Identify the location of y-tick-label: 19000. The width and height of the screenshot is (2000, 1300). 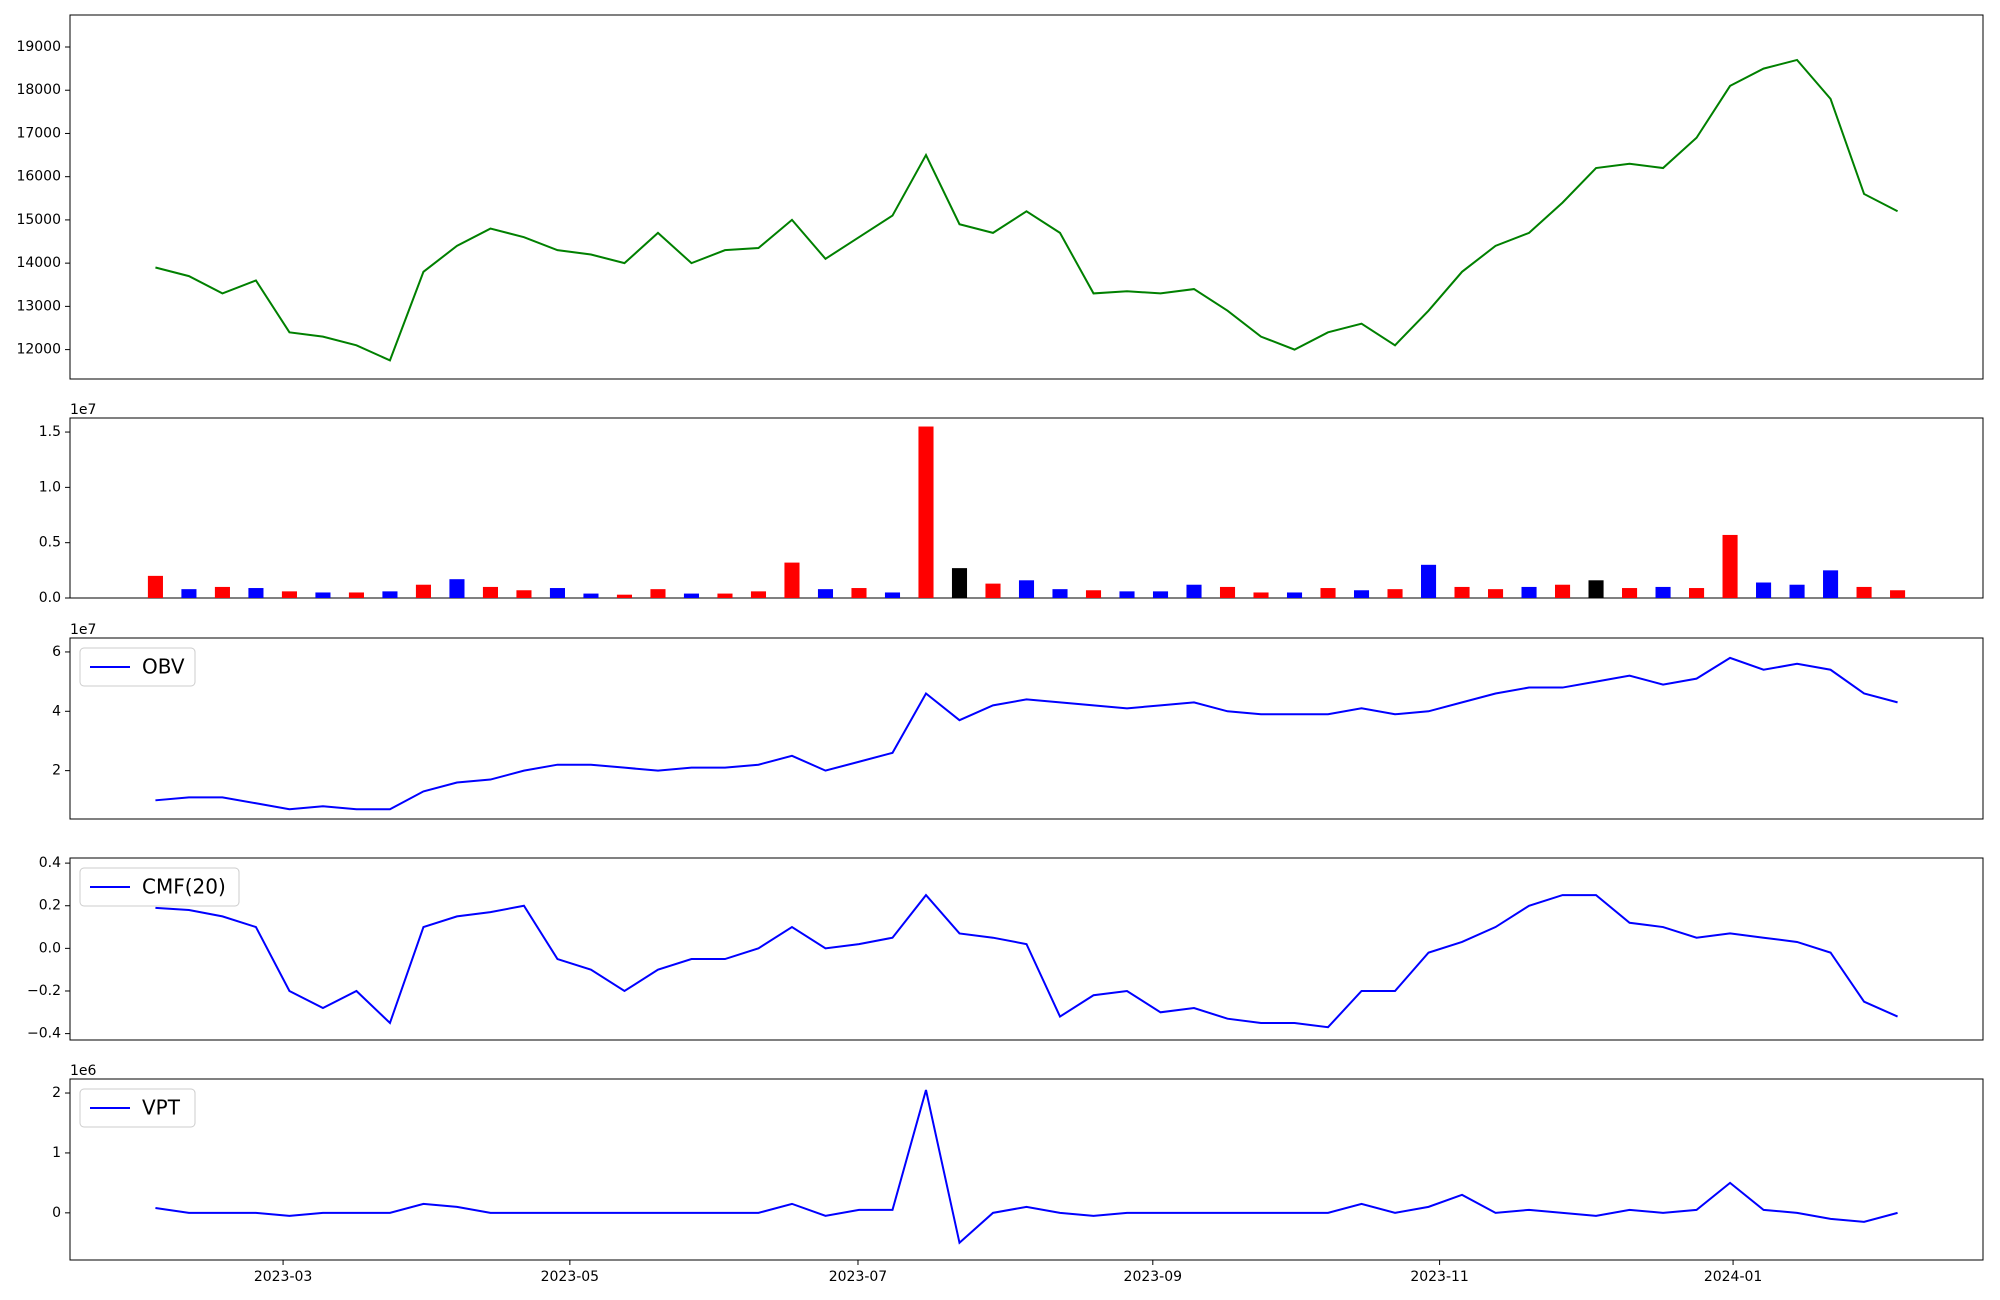
(38, 47).